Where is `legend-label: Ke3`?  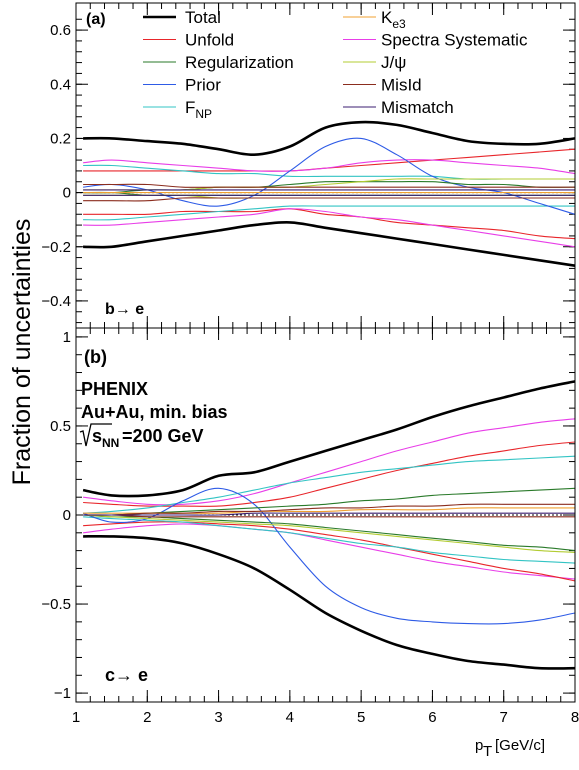
legend-label: Ke3 is located at coordinates (393, 19).